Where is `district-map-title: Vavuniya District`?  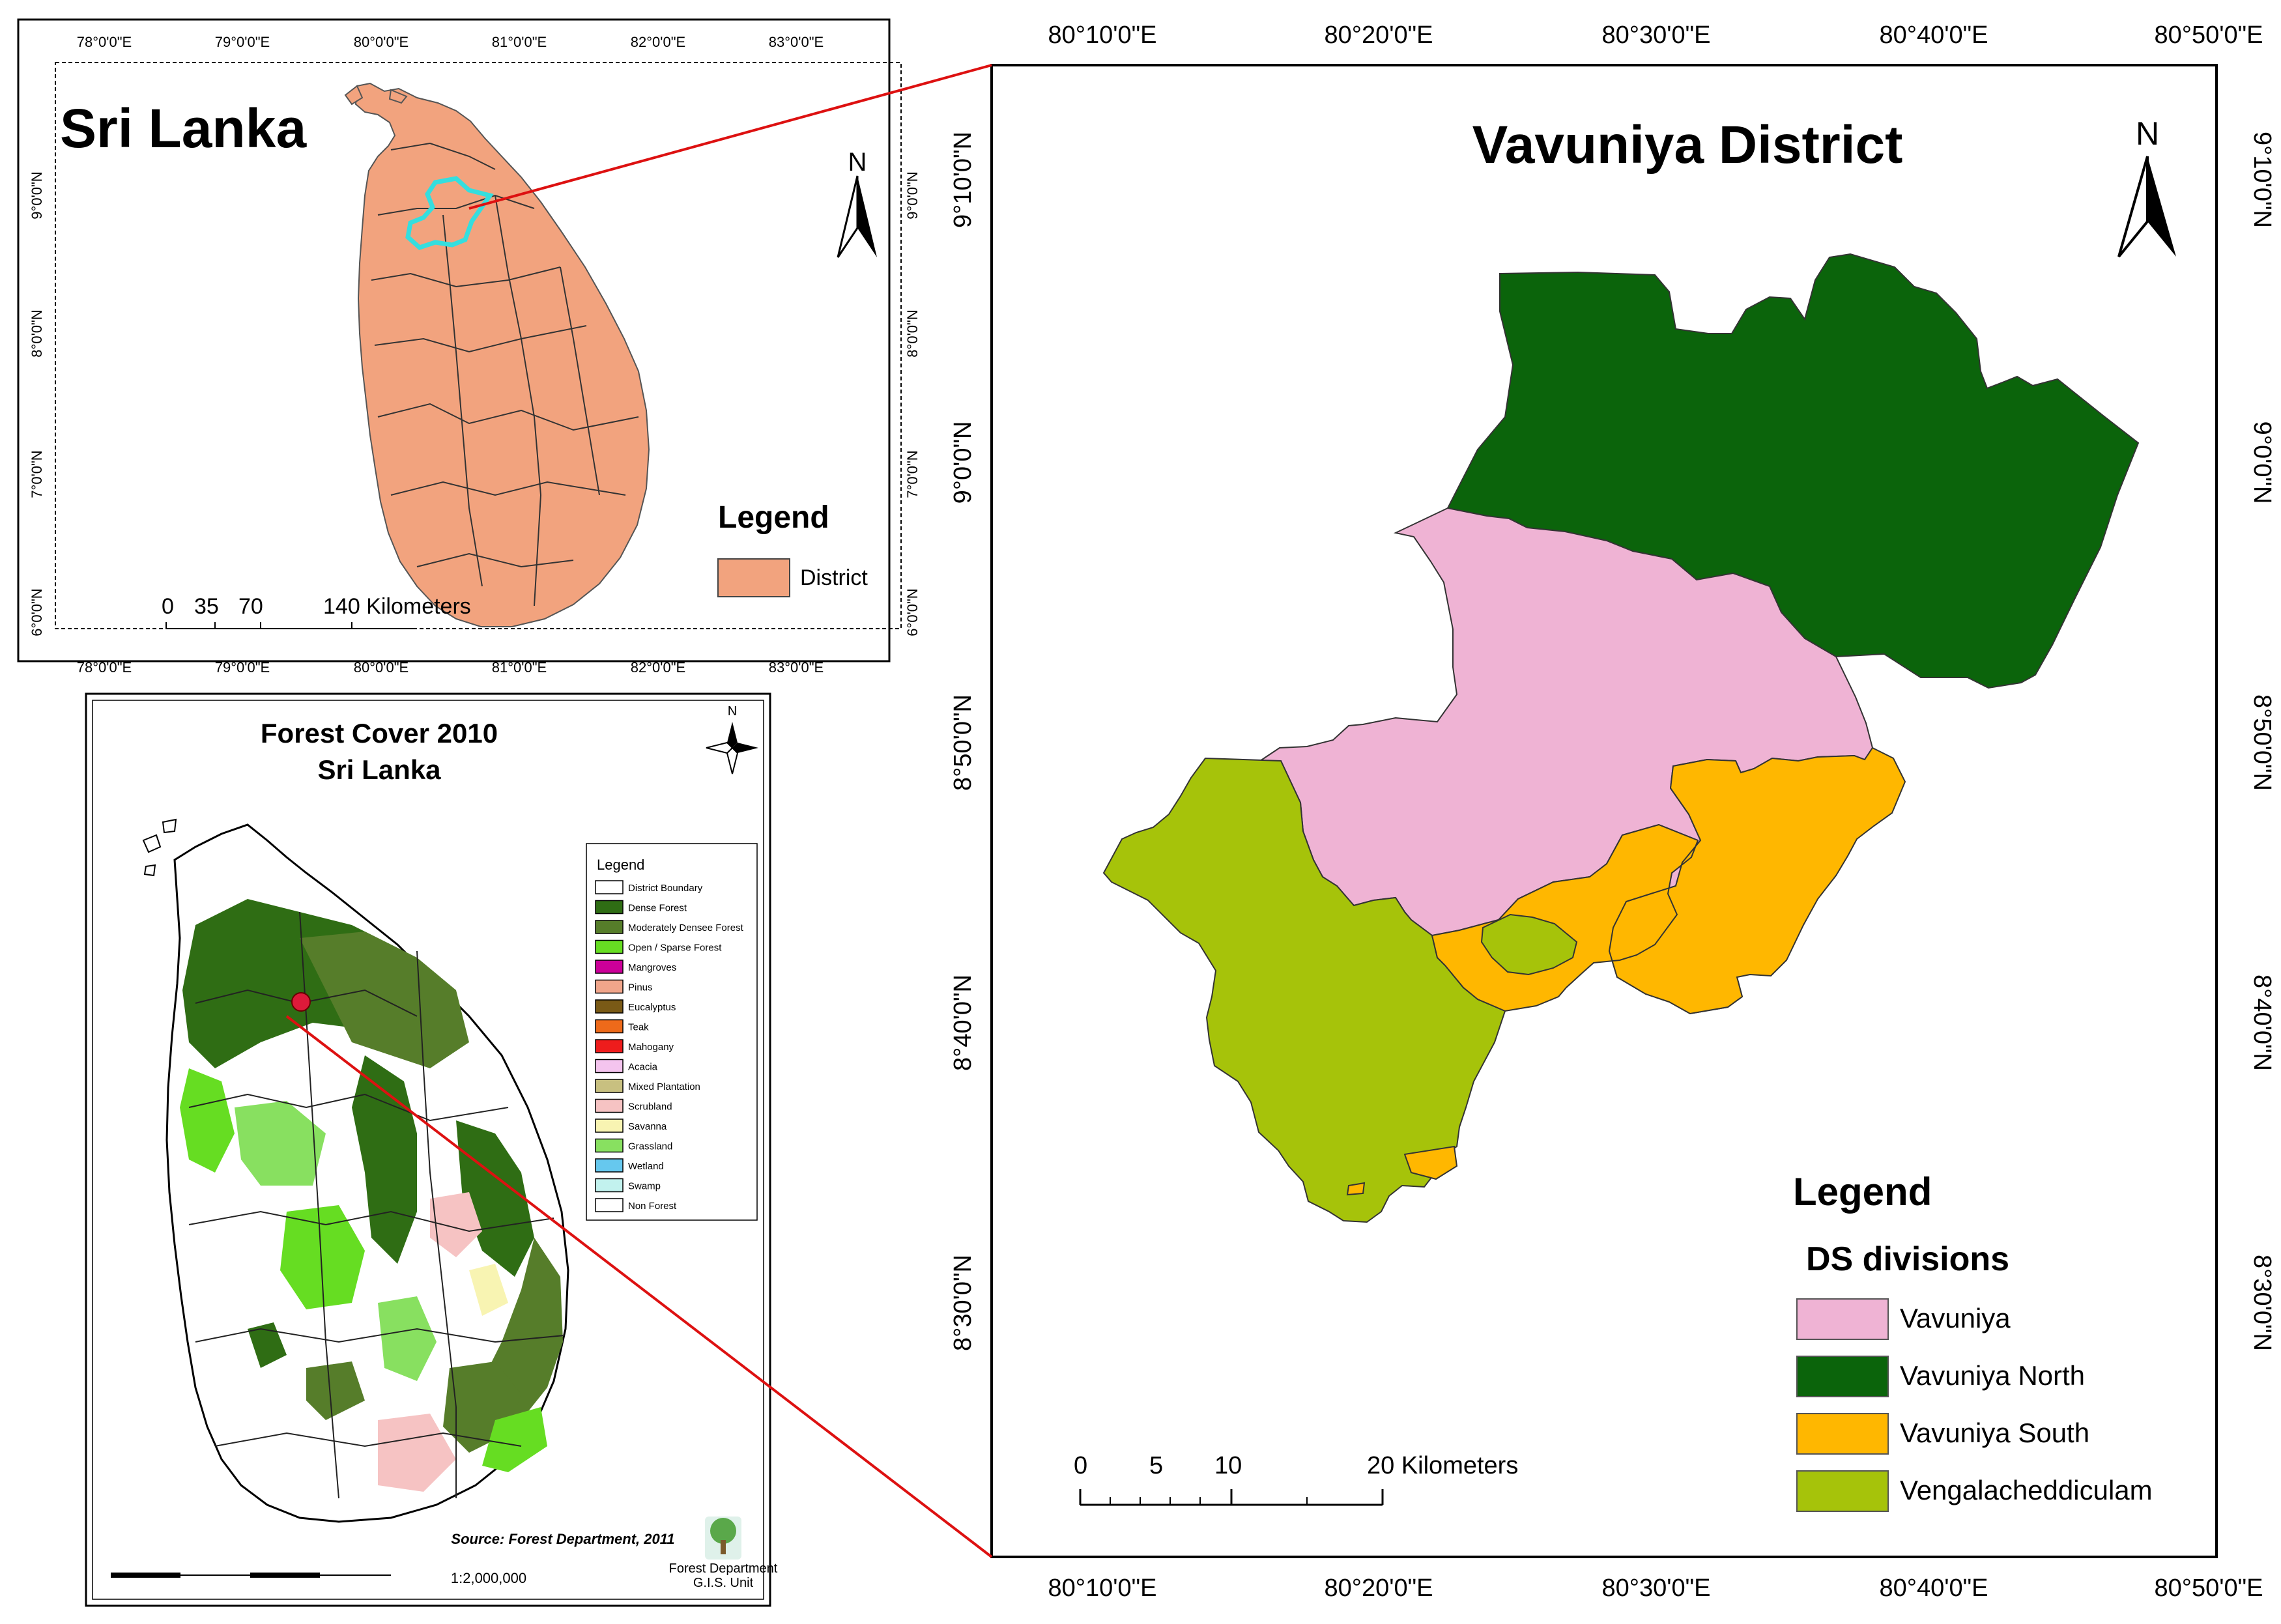
district-map-title: Vavuniya District is located at coordinates (1687, 145).